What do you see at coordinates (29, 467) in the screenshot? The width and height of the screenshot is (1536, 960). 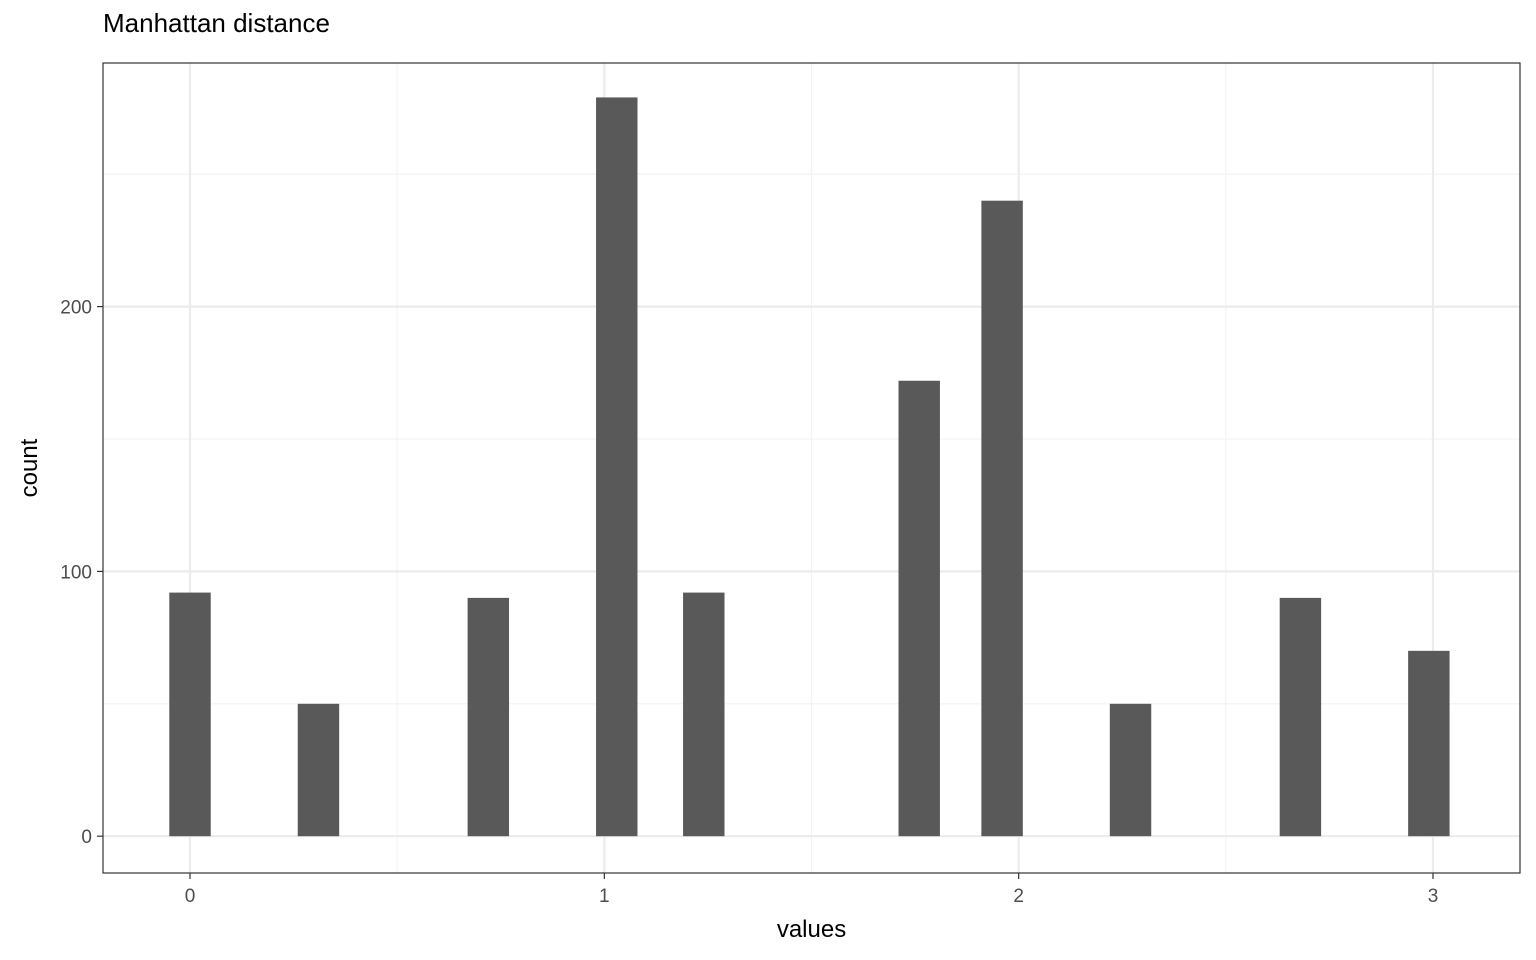 I see `y-axis-title: count` at bounding box center [29, 467].